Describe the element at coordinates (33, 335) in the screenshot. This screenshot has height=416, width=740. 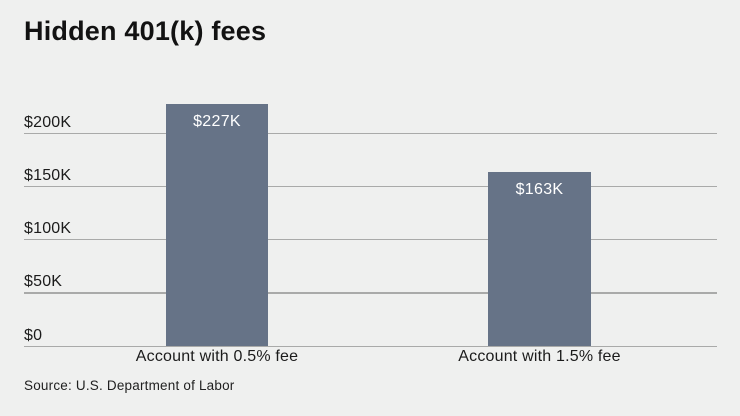
I see `y-axis-tick-label: $0` at that location.